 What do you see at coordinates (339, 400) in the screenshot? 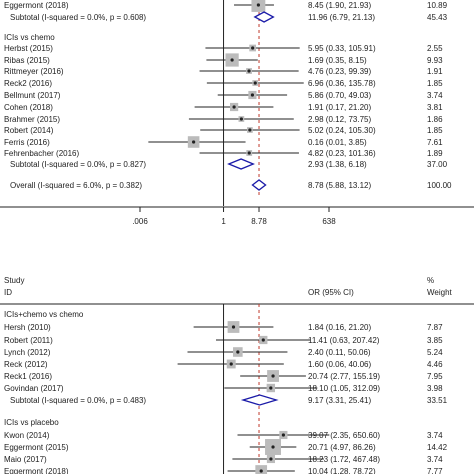
I see `subtotal-or-ci-value: 9.17 (3.31, 25.41)` at bounding box center [339, 400].